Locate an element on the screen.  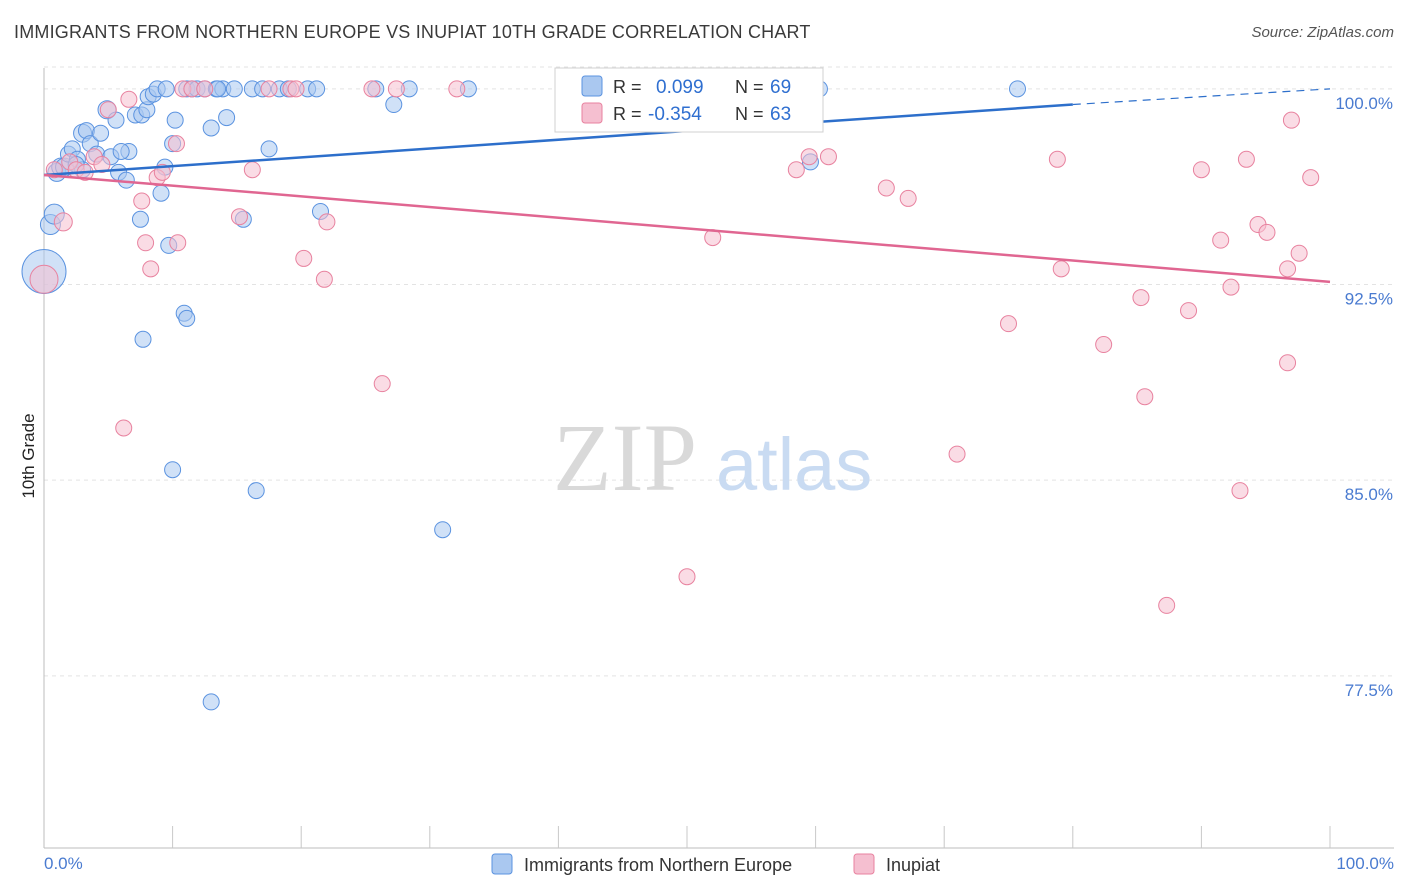
y-tick-label: 77.5% is located at coordinates (1369, 690).